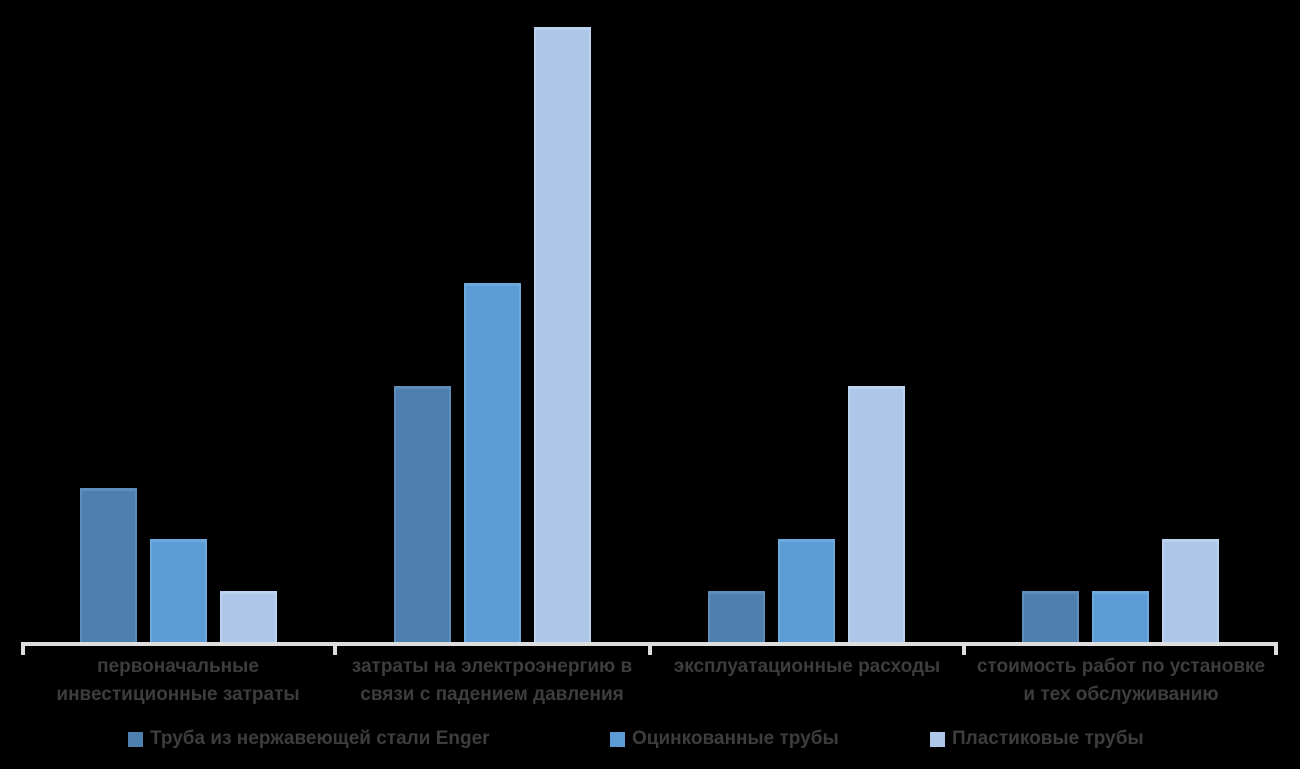 Image resolution: width=1300 pixels, height=769 pixels. Describe the element at coordinates (1048, 738) in the screenshot. I see `legend-label-series3: Пластиковые трубы` at that location.